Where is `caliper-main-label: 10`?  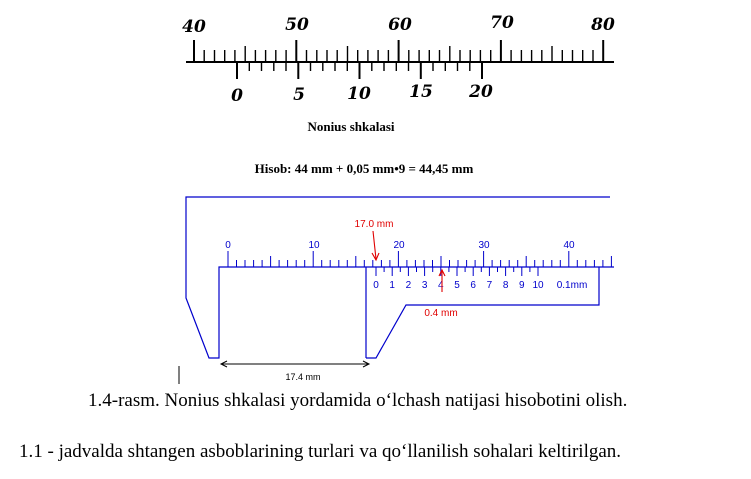
caliper-main-label: 10 is located at coordinates (314, 245).